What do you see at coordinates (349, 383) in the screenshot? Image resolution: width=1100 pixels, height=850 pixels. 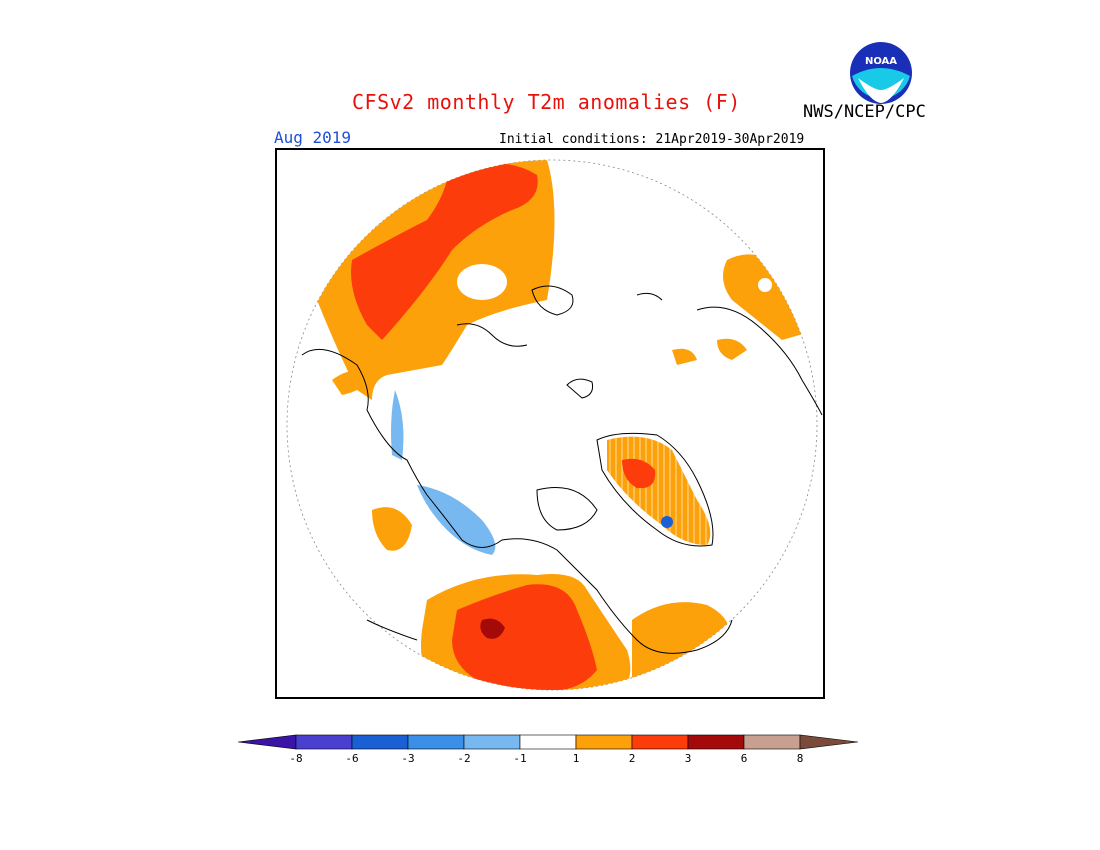 I see `anomaly-region-iberia` at bounding box center [349, 383].